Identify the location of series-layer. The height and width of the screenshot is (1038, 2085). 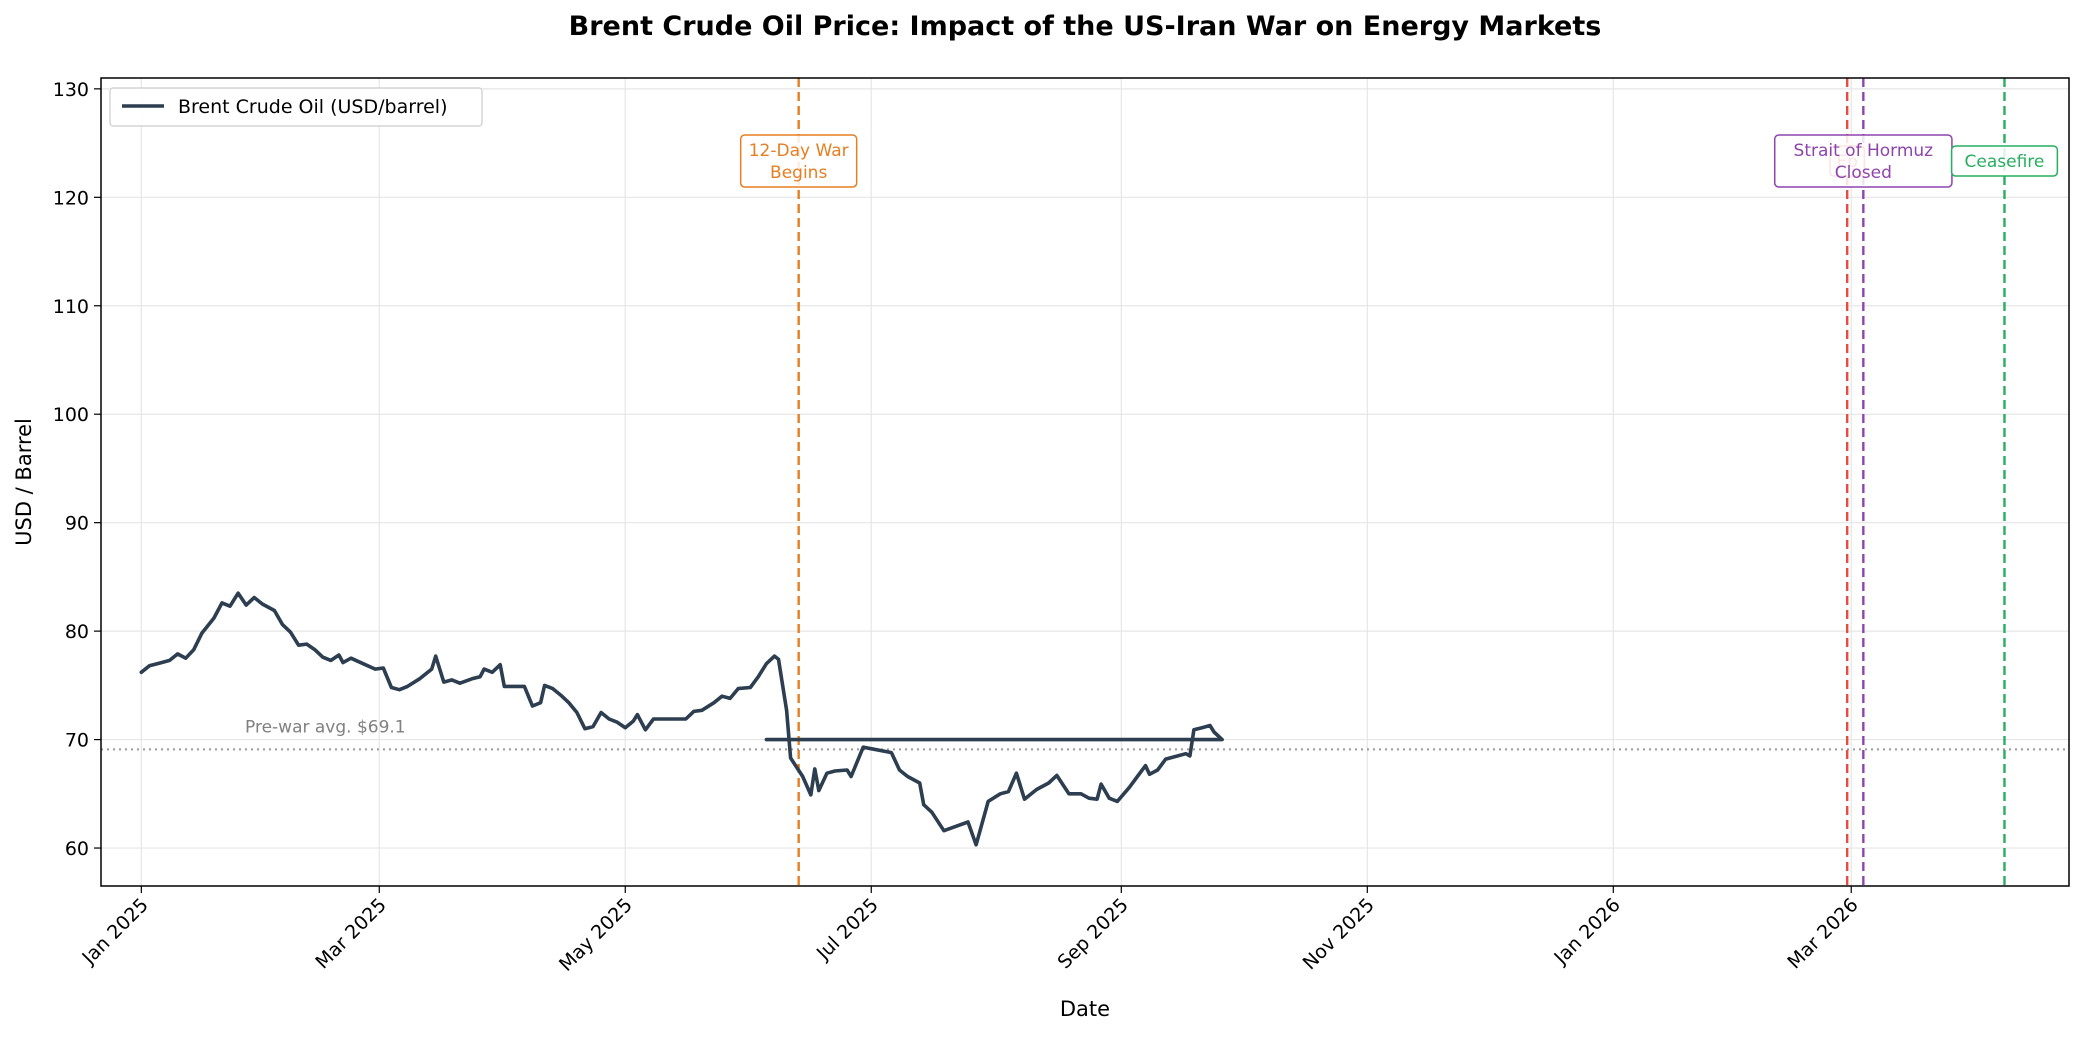
(681, 719).